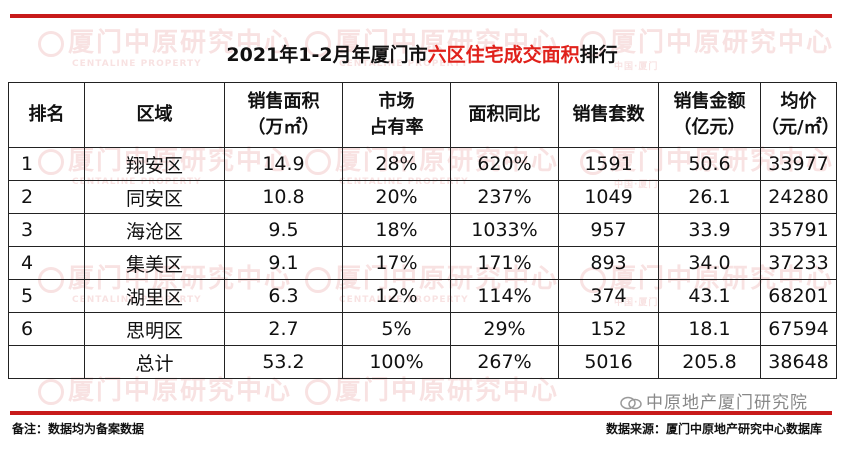 This screenshot has width=844, height=449. Describe the element at coordinates (283, 230) in the screenshot. I see `cell-area: 9.5` at that location.